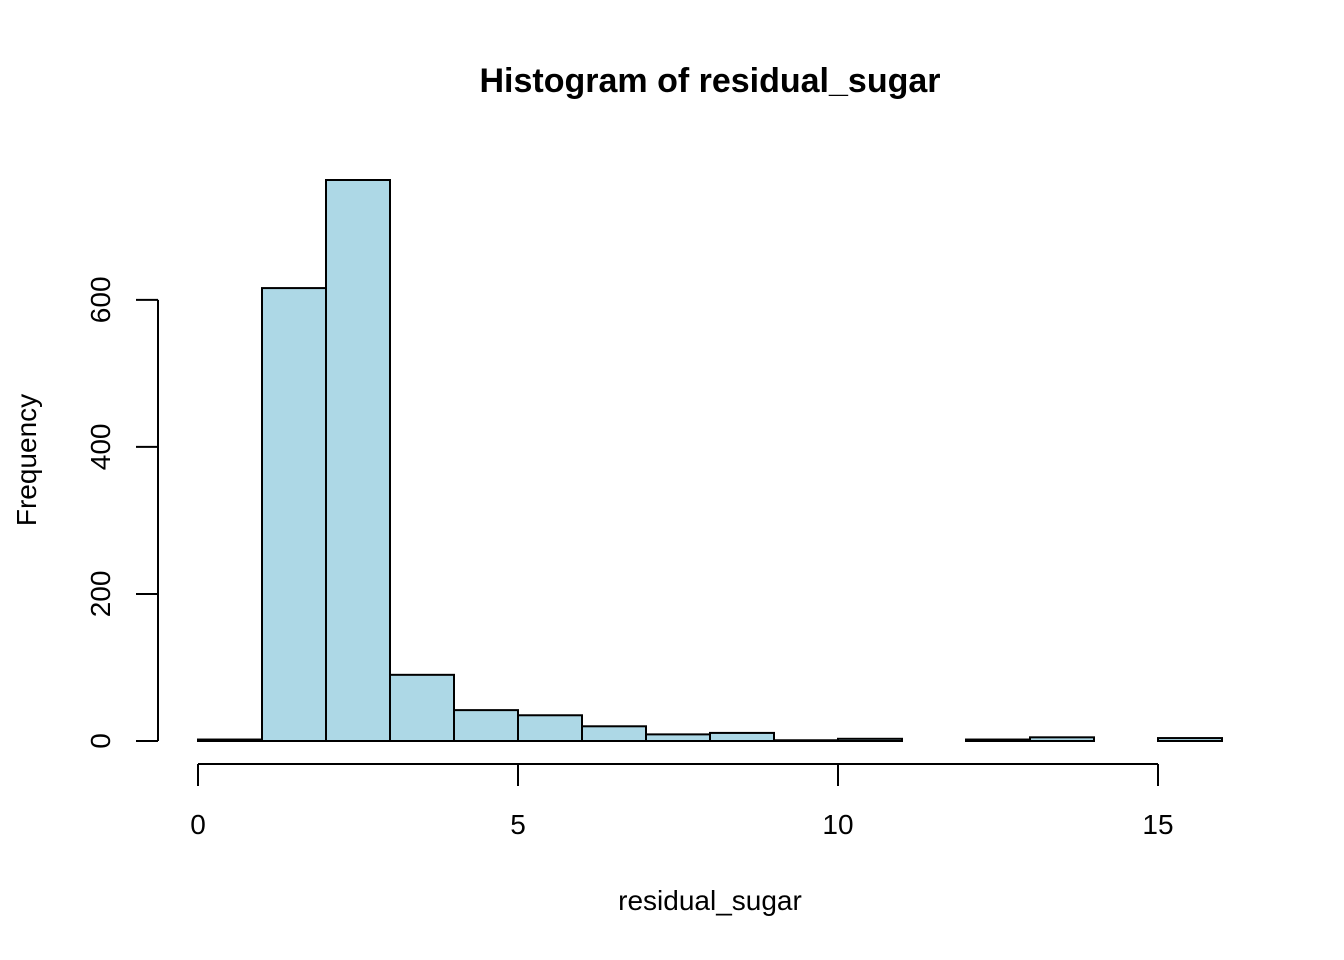  Describe the element at coordinates (682, 801) in the screenshot. I see `x-axis: 0 5 10 15` at that location.